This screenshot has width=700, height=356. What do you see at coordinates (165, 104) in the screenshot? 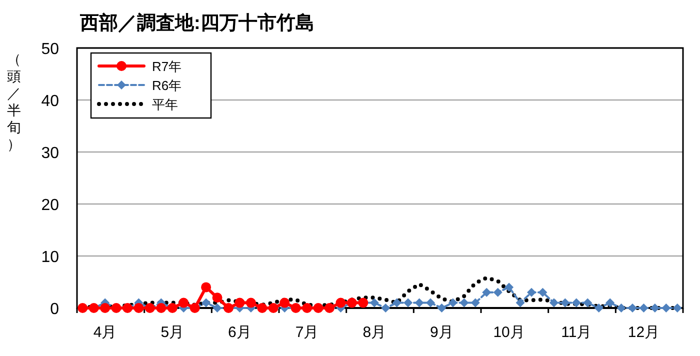
I see `legend-label: 平年` at bounding box center [165, 104].